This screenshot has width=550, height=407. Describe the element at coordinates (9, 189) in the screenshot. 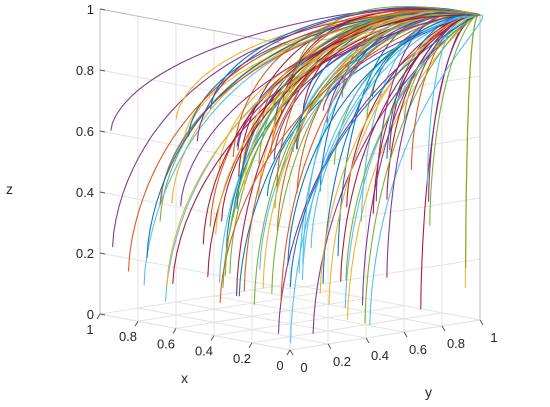

I see `z-axis-label: z` at that location.